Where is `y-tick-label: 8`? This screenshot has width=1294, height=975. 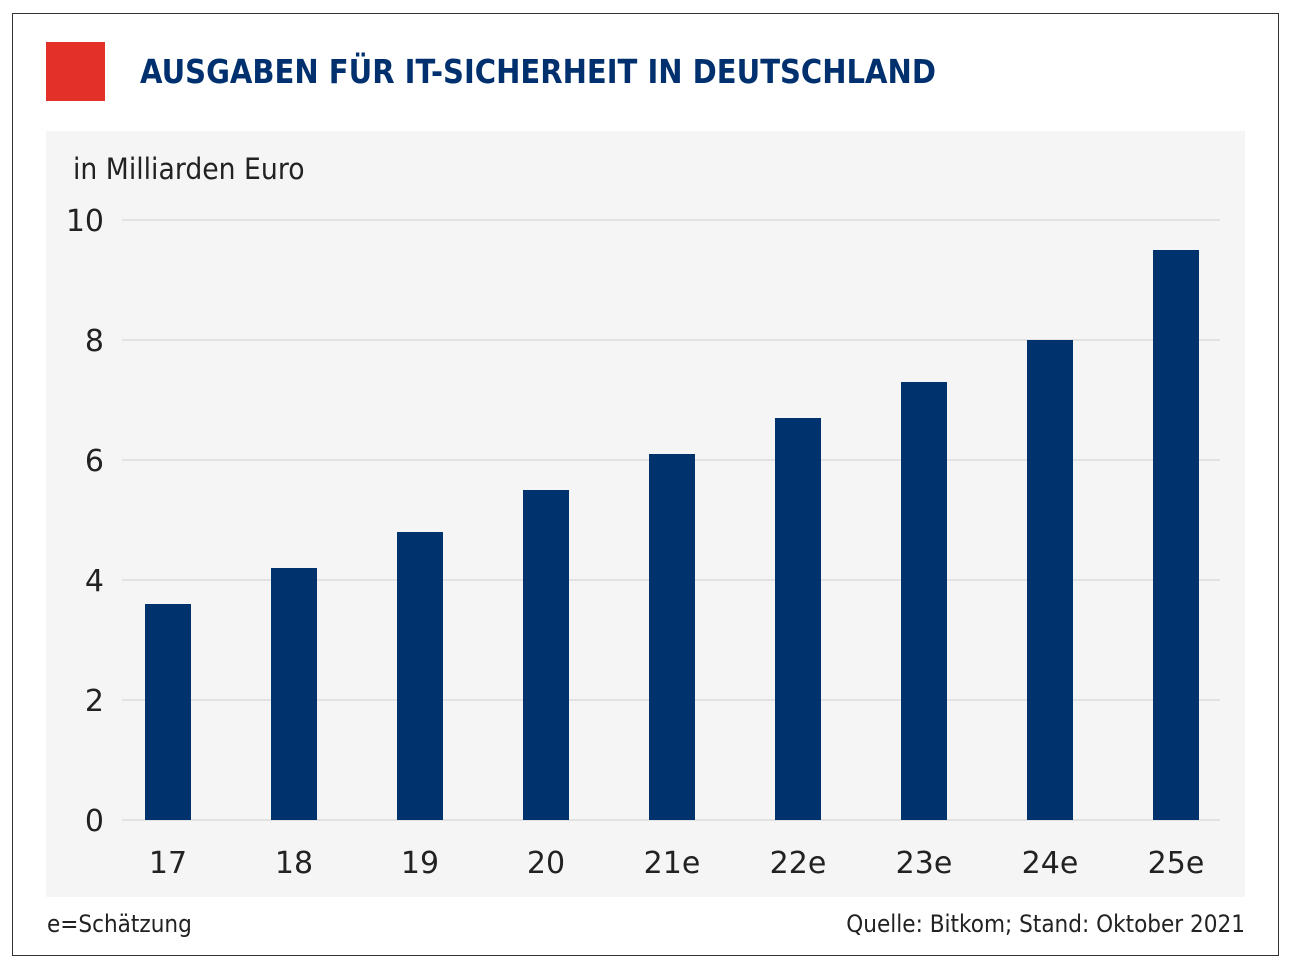 y-tick-label: 8 is located at coordinates (94, 341).